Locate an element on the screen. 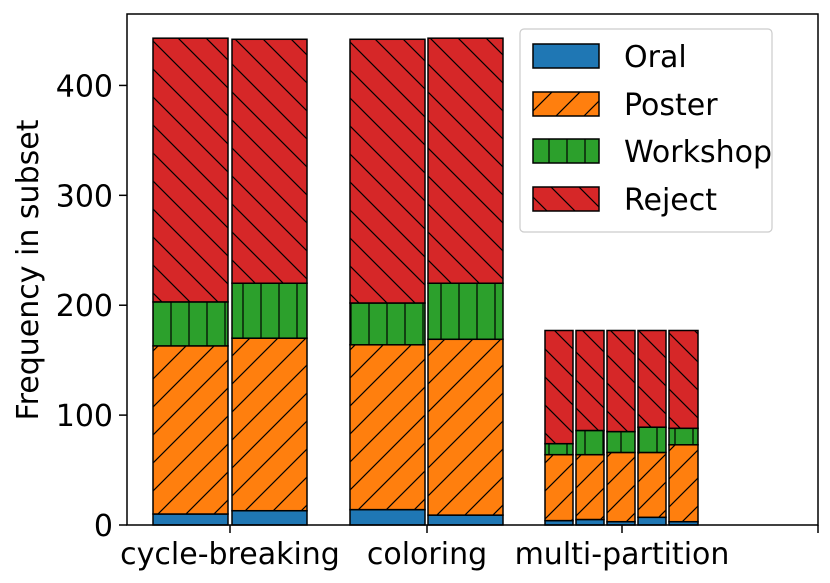  legend: Oral Poster Workshop Reject is located at coordinates (646, 130).